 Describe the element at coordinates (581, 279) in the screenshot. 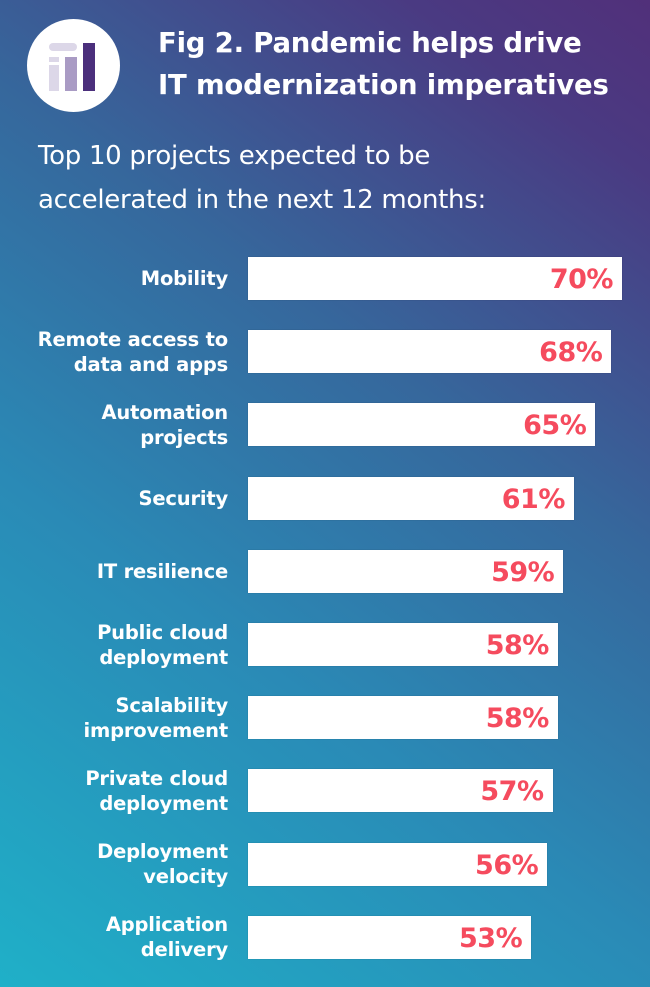

I see `bar-value-label: 70%` at that location.